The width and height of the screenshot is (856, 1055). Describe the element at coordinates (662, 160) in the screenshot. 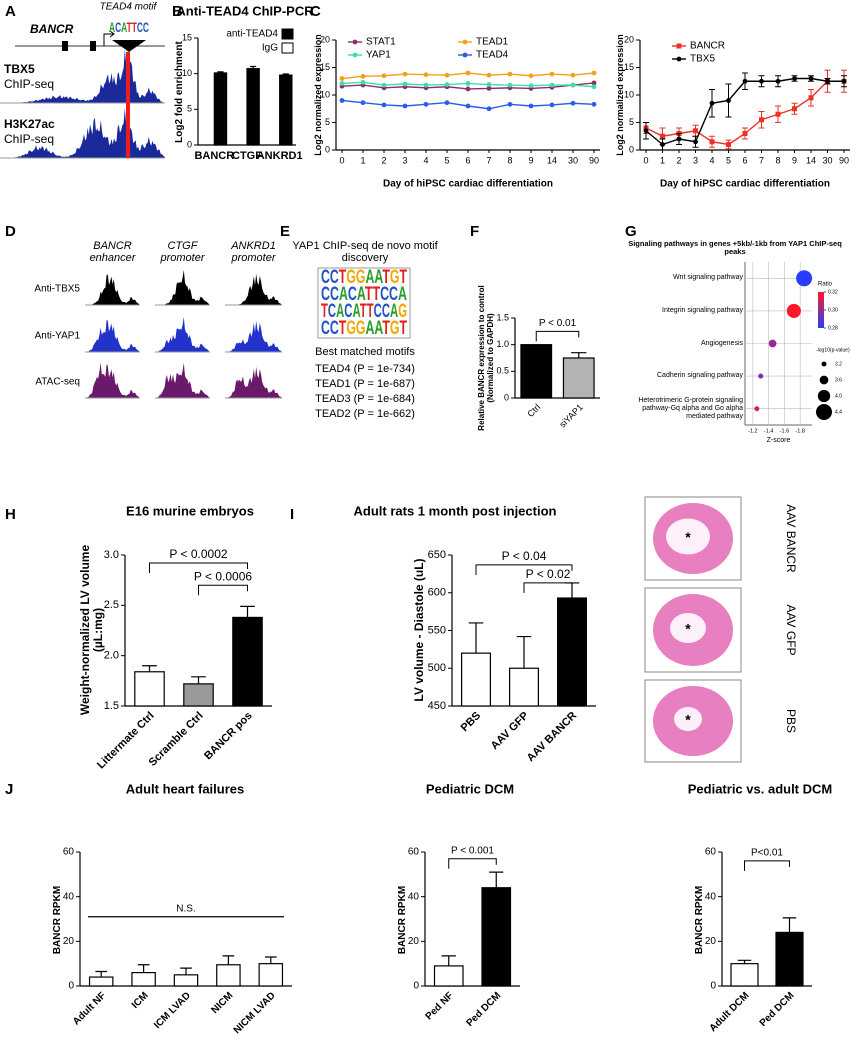

I see `x-tick-label: 1` at that location.